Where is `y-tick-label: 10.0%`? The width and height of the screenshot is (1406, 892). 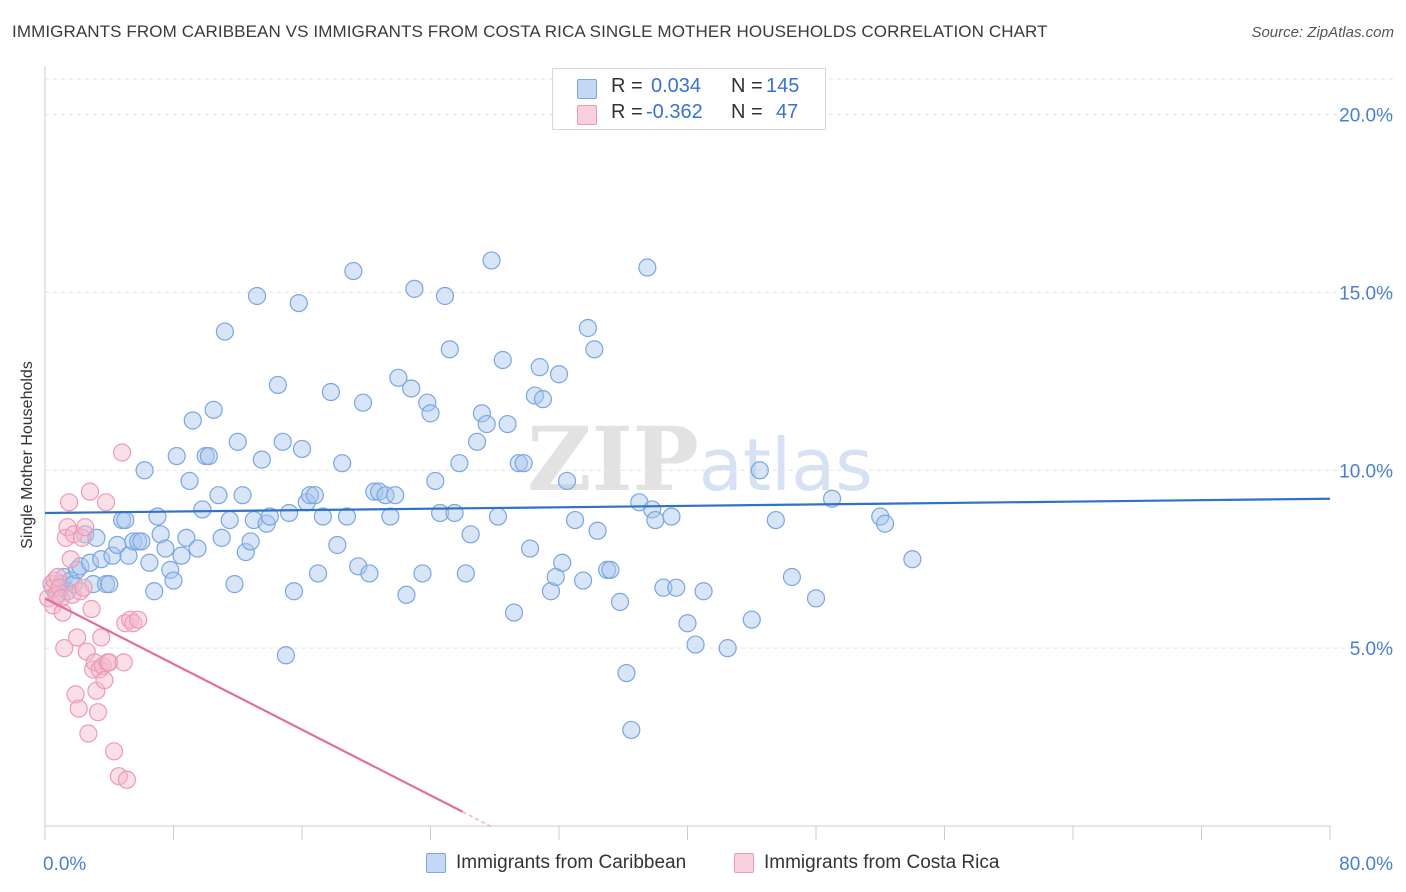 y-tick-label: 10.0% is located at coordinates (1366, 471).